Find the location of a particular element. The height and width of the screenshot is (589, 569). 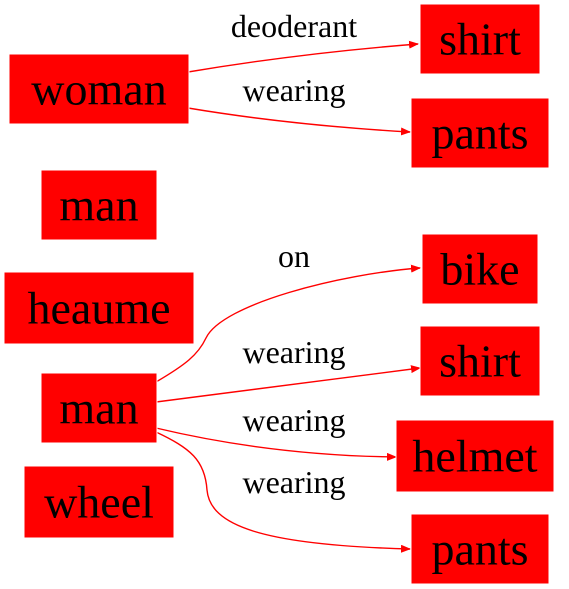

edge-man-helmet: wearing is located at coordinates (276, 431).